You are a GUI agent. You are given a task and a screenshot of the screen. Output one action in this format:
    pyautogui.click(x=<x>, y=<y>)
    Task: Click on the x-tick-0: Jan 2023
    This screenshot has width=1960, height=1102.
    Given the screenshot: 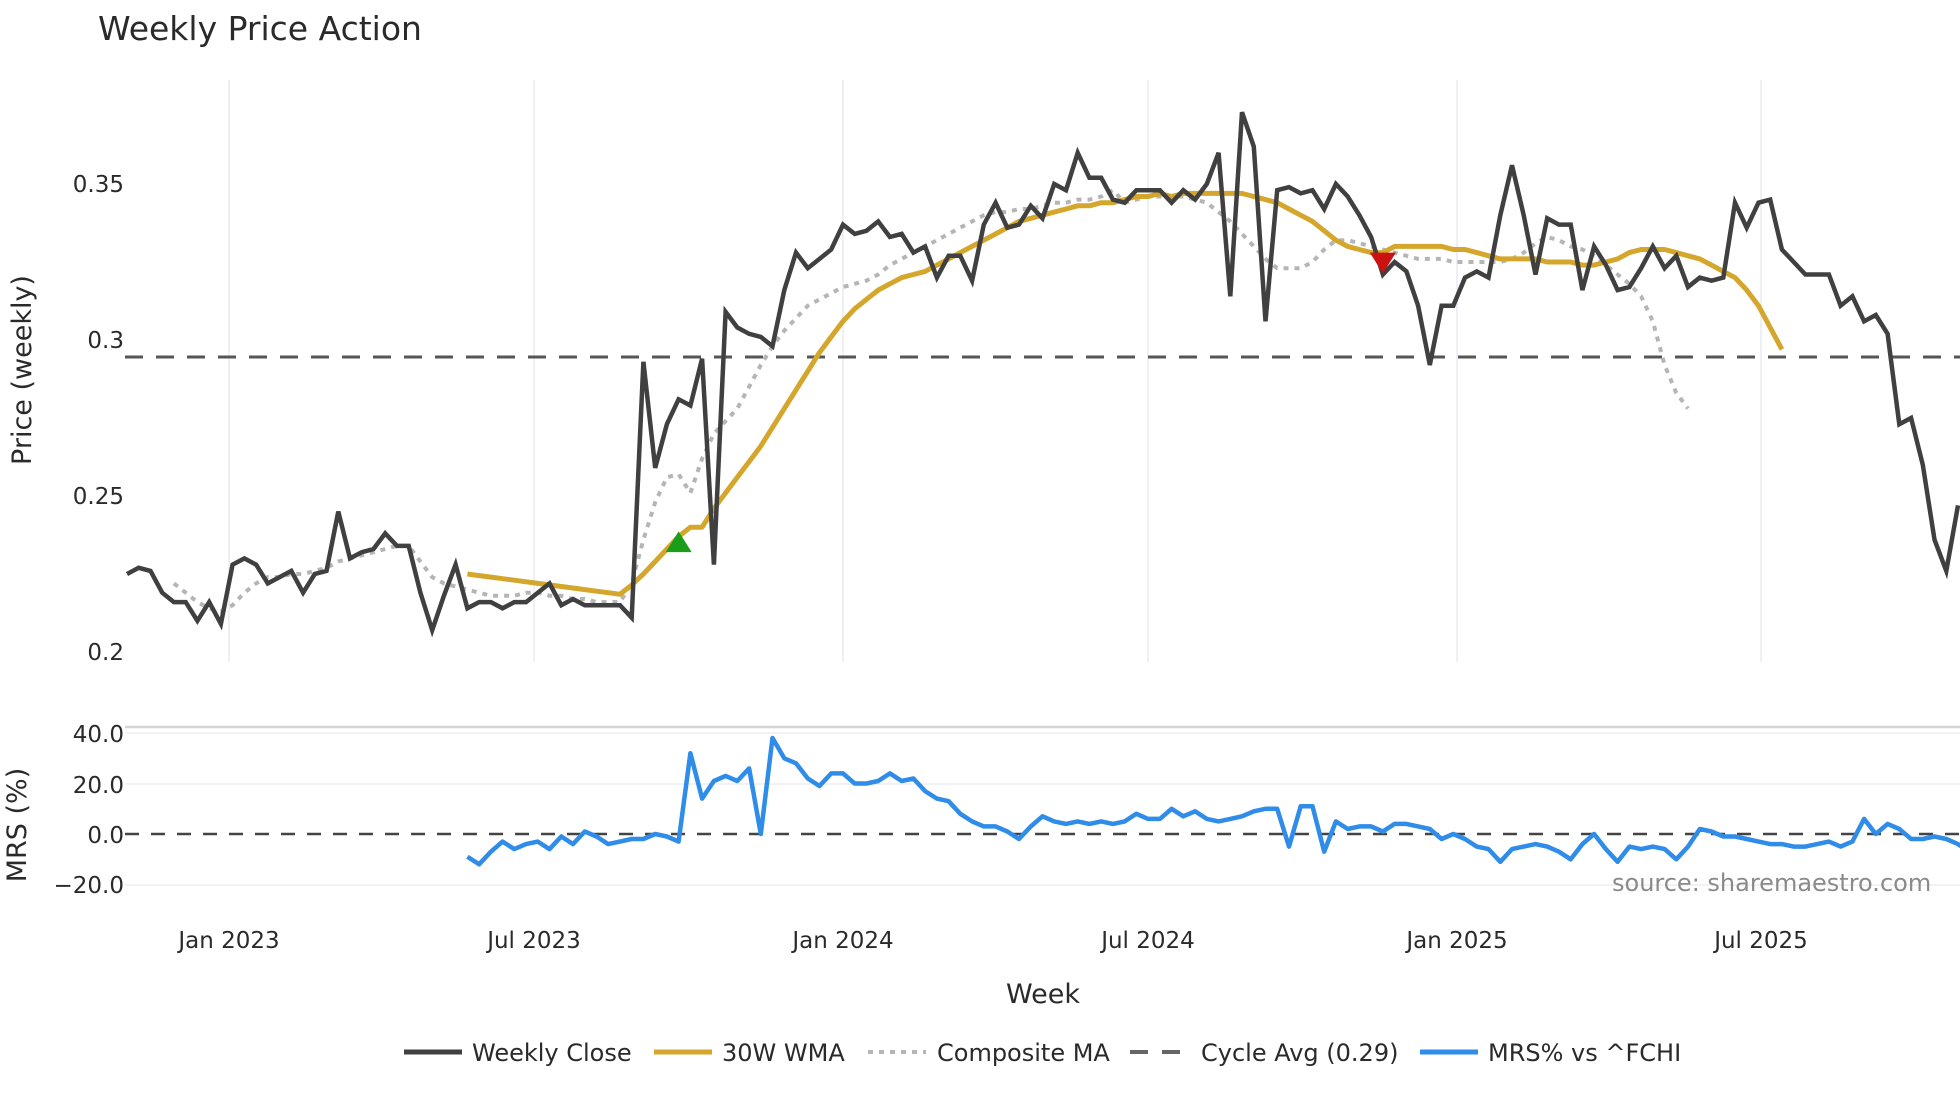 What is the action you would take?
    pyautogui.click(x=227, y=941)
    